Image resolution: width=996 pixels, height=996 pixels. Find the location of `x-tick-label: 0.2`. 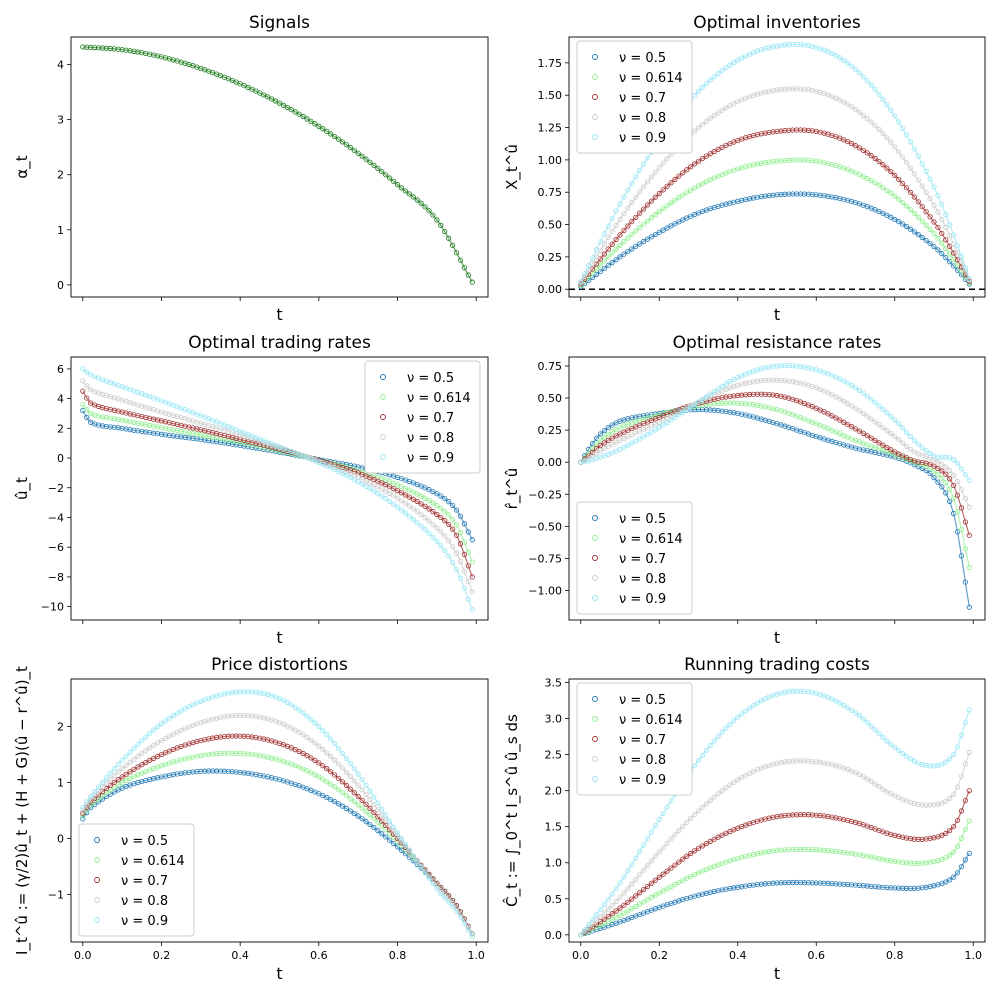

x-tick-label: 0.2 is located at coordinates (660, 955).